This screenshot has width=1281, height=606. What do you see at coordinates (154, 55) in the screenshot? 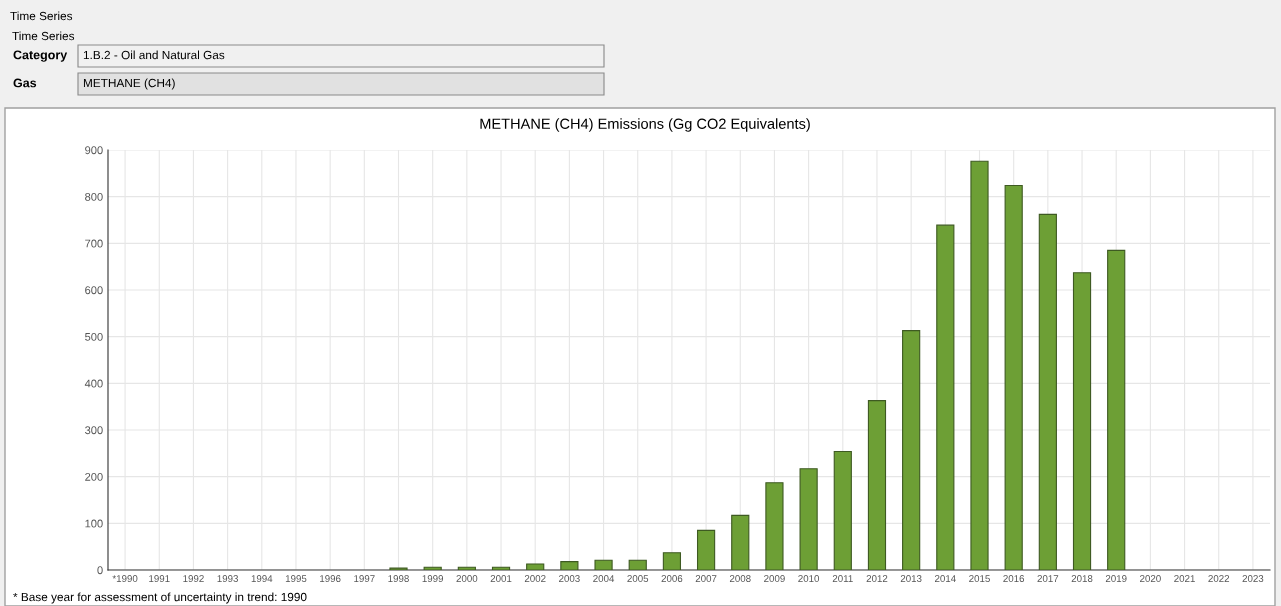
I see `text: 1.B.2 - Oil and Natural Gas` at bounding box center [154, 55].